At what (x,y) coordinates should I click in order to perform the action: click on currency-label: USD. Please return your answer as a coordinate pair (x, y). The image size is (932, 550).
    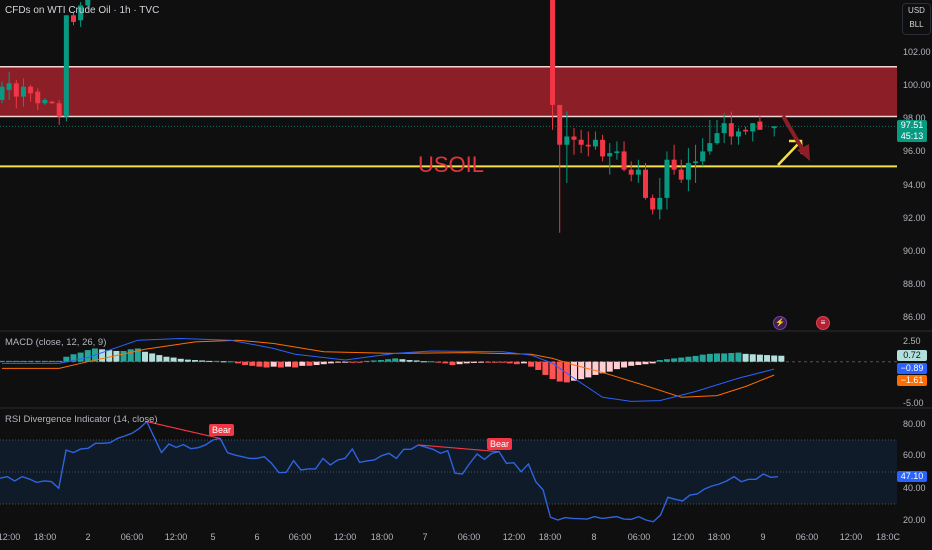
    Looking at the image, I should click on (916, 10).